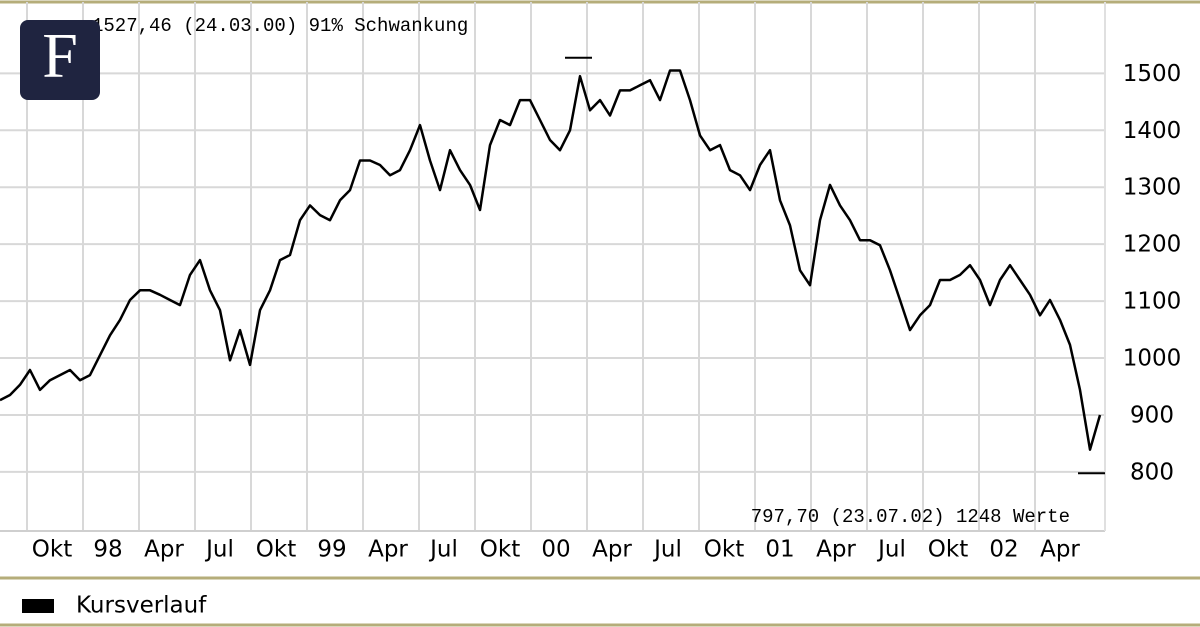 The width and height of the screenshot is (1200, 627). What do you see at coordinates (1152, 359) in the screenshot?
I see `y-tick-label: 1000` at bounding box center [1152, 359].